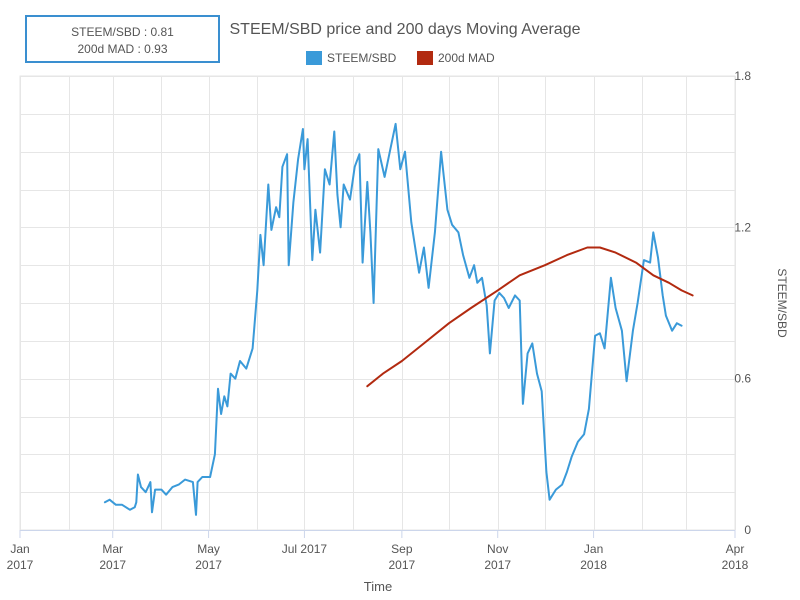  I want to click on legend-item-steem-sbd: STEEM/SBD, so click(351, 58).